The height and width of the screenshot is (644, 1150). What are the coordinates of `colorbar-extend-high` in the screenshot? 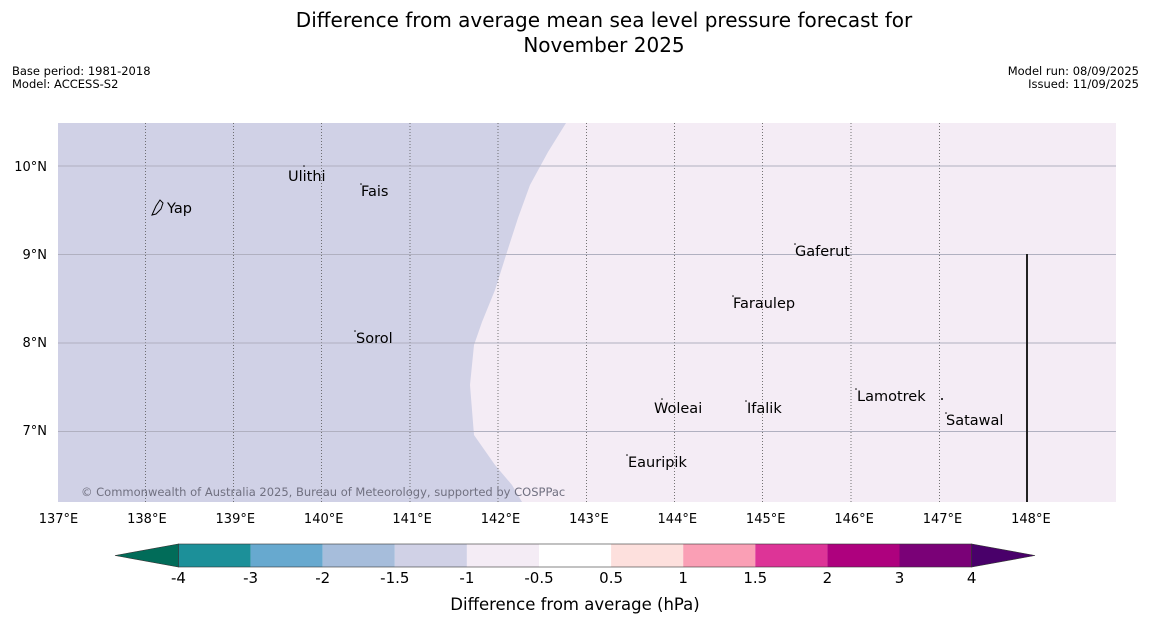 It's located at (1003, 555).